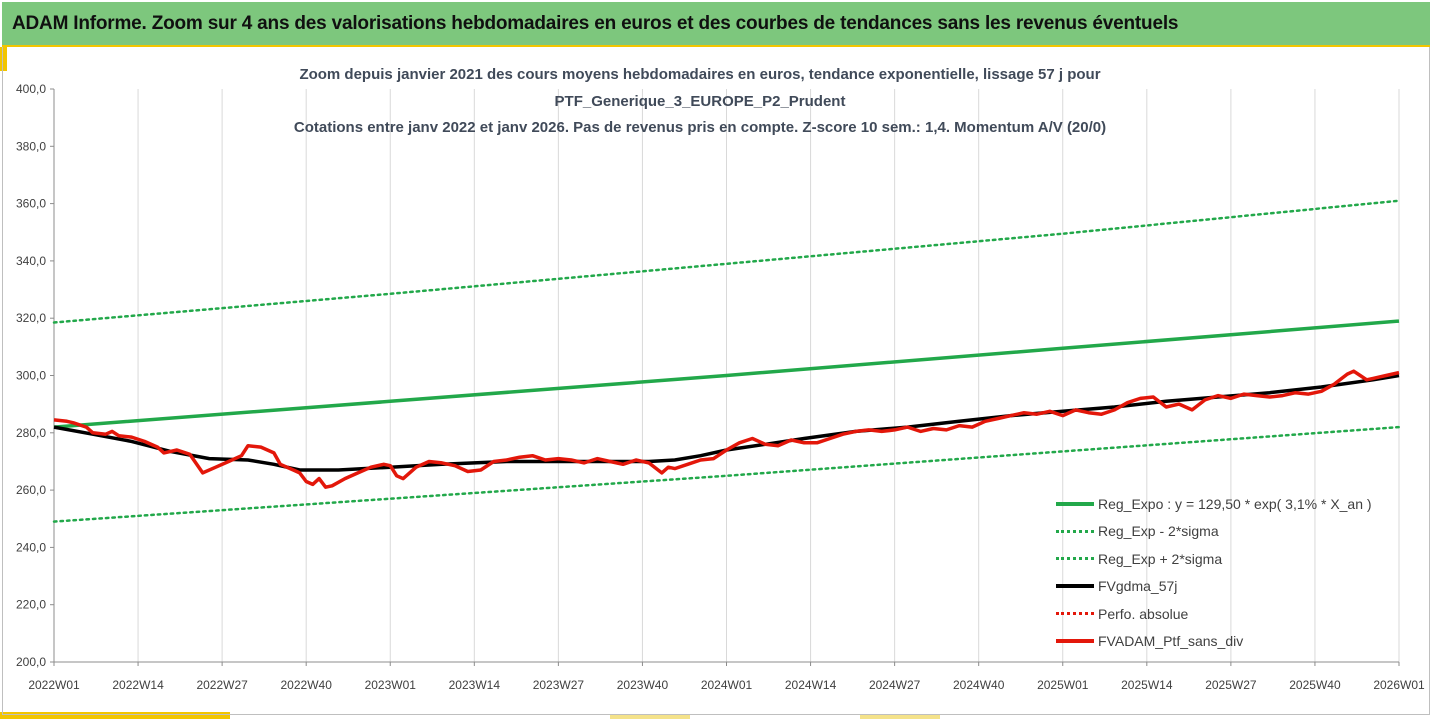 The height and width of the screenshot is (719, 1432). I want to click on y-tick-label: 400,0, so click(31, 89).